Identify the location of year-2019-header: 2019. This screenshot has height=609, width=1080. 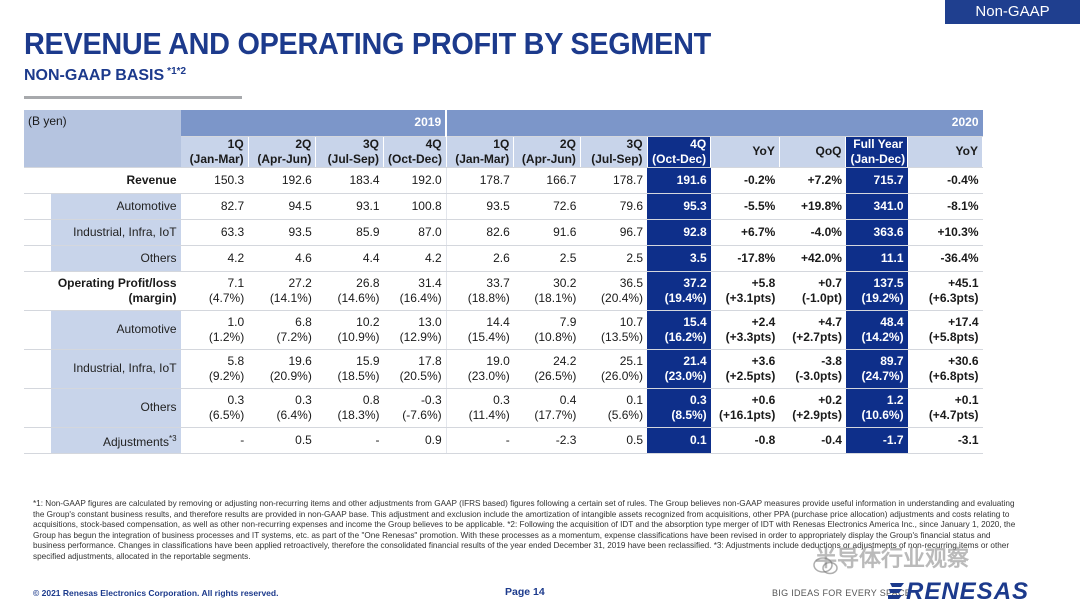
(313, 123).